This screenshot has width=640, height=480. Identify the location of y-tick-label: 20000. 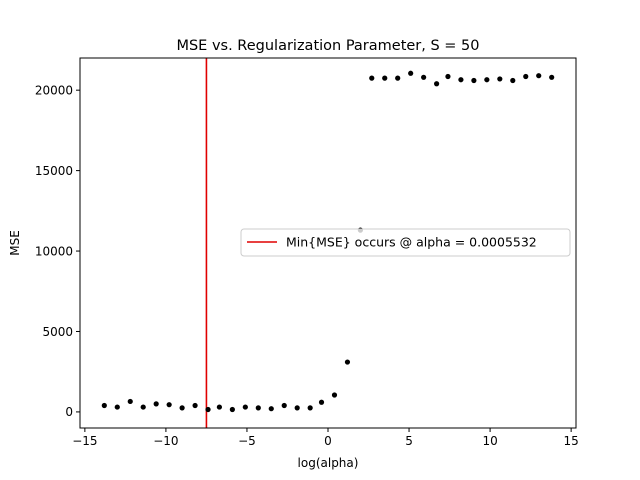
(54, 90).